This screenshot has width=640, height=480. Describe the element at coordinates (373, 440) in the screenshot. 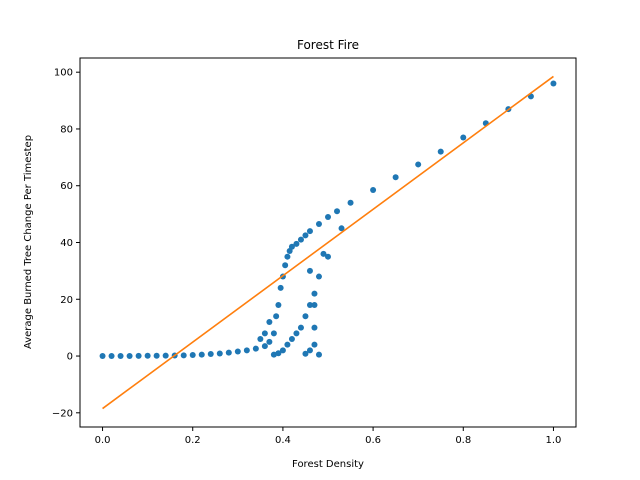

I see `x-tick-label: 0.6` at that location.